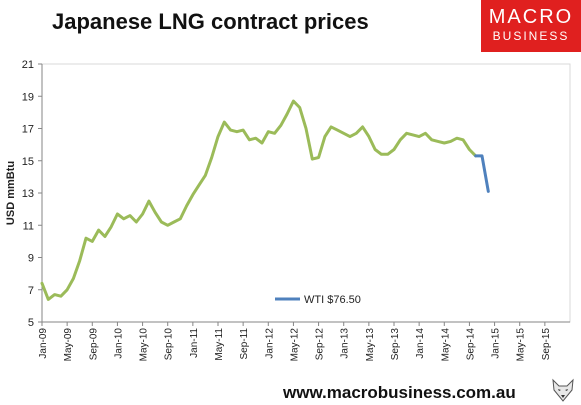  What do you see at coordinates (345, 343) in the screenshot?
I see `x-tick-label: Jan-13` at bounding box center [345, 343].